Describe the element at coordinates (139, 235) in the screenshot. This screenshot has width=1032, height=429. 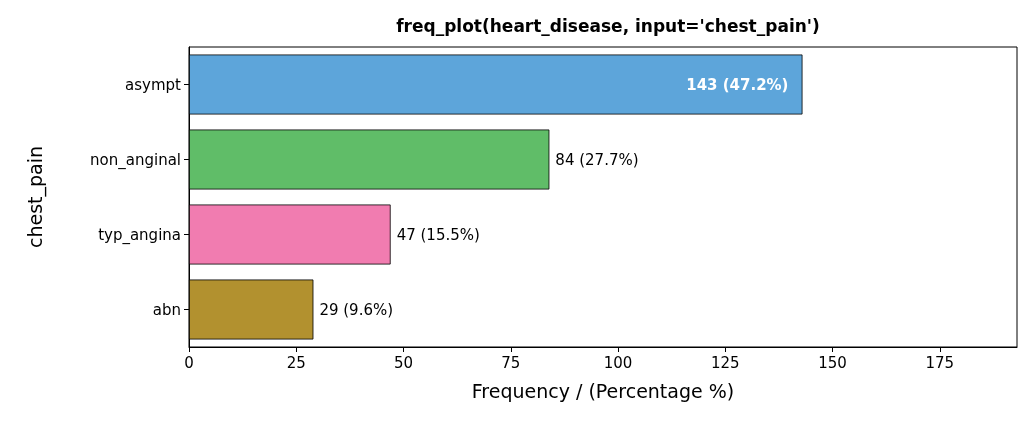
I see `y-tick-label: typ_angina` at that location.